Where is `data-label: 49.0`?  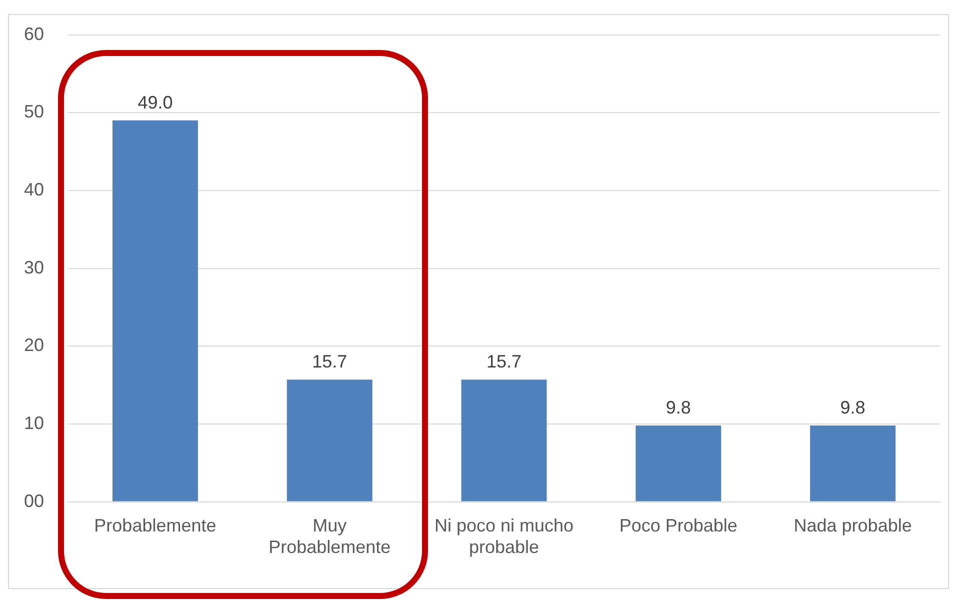
data-label: 49.0 is located at coordinates (155, 102).